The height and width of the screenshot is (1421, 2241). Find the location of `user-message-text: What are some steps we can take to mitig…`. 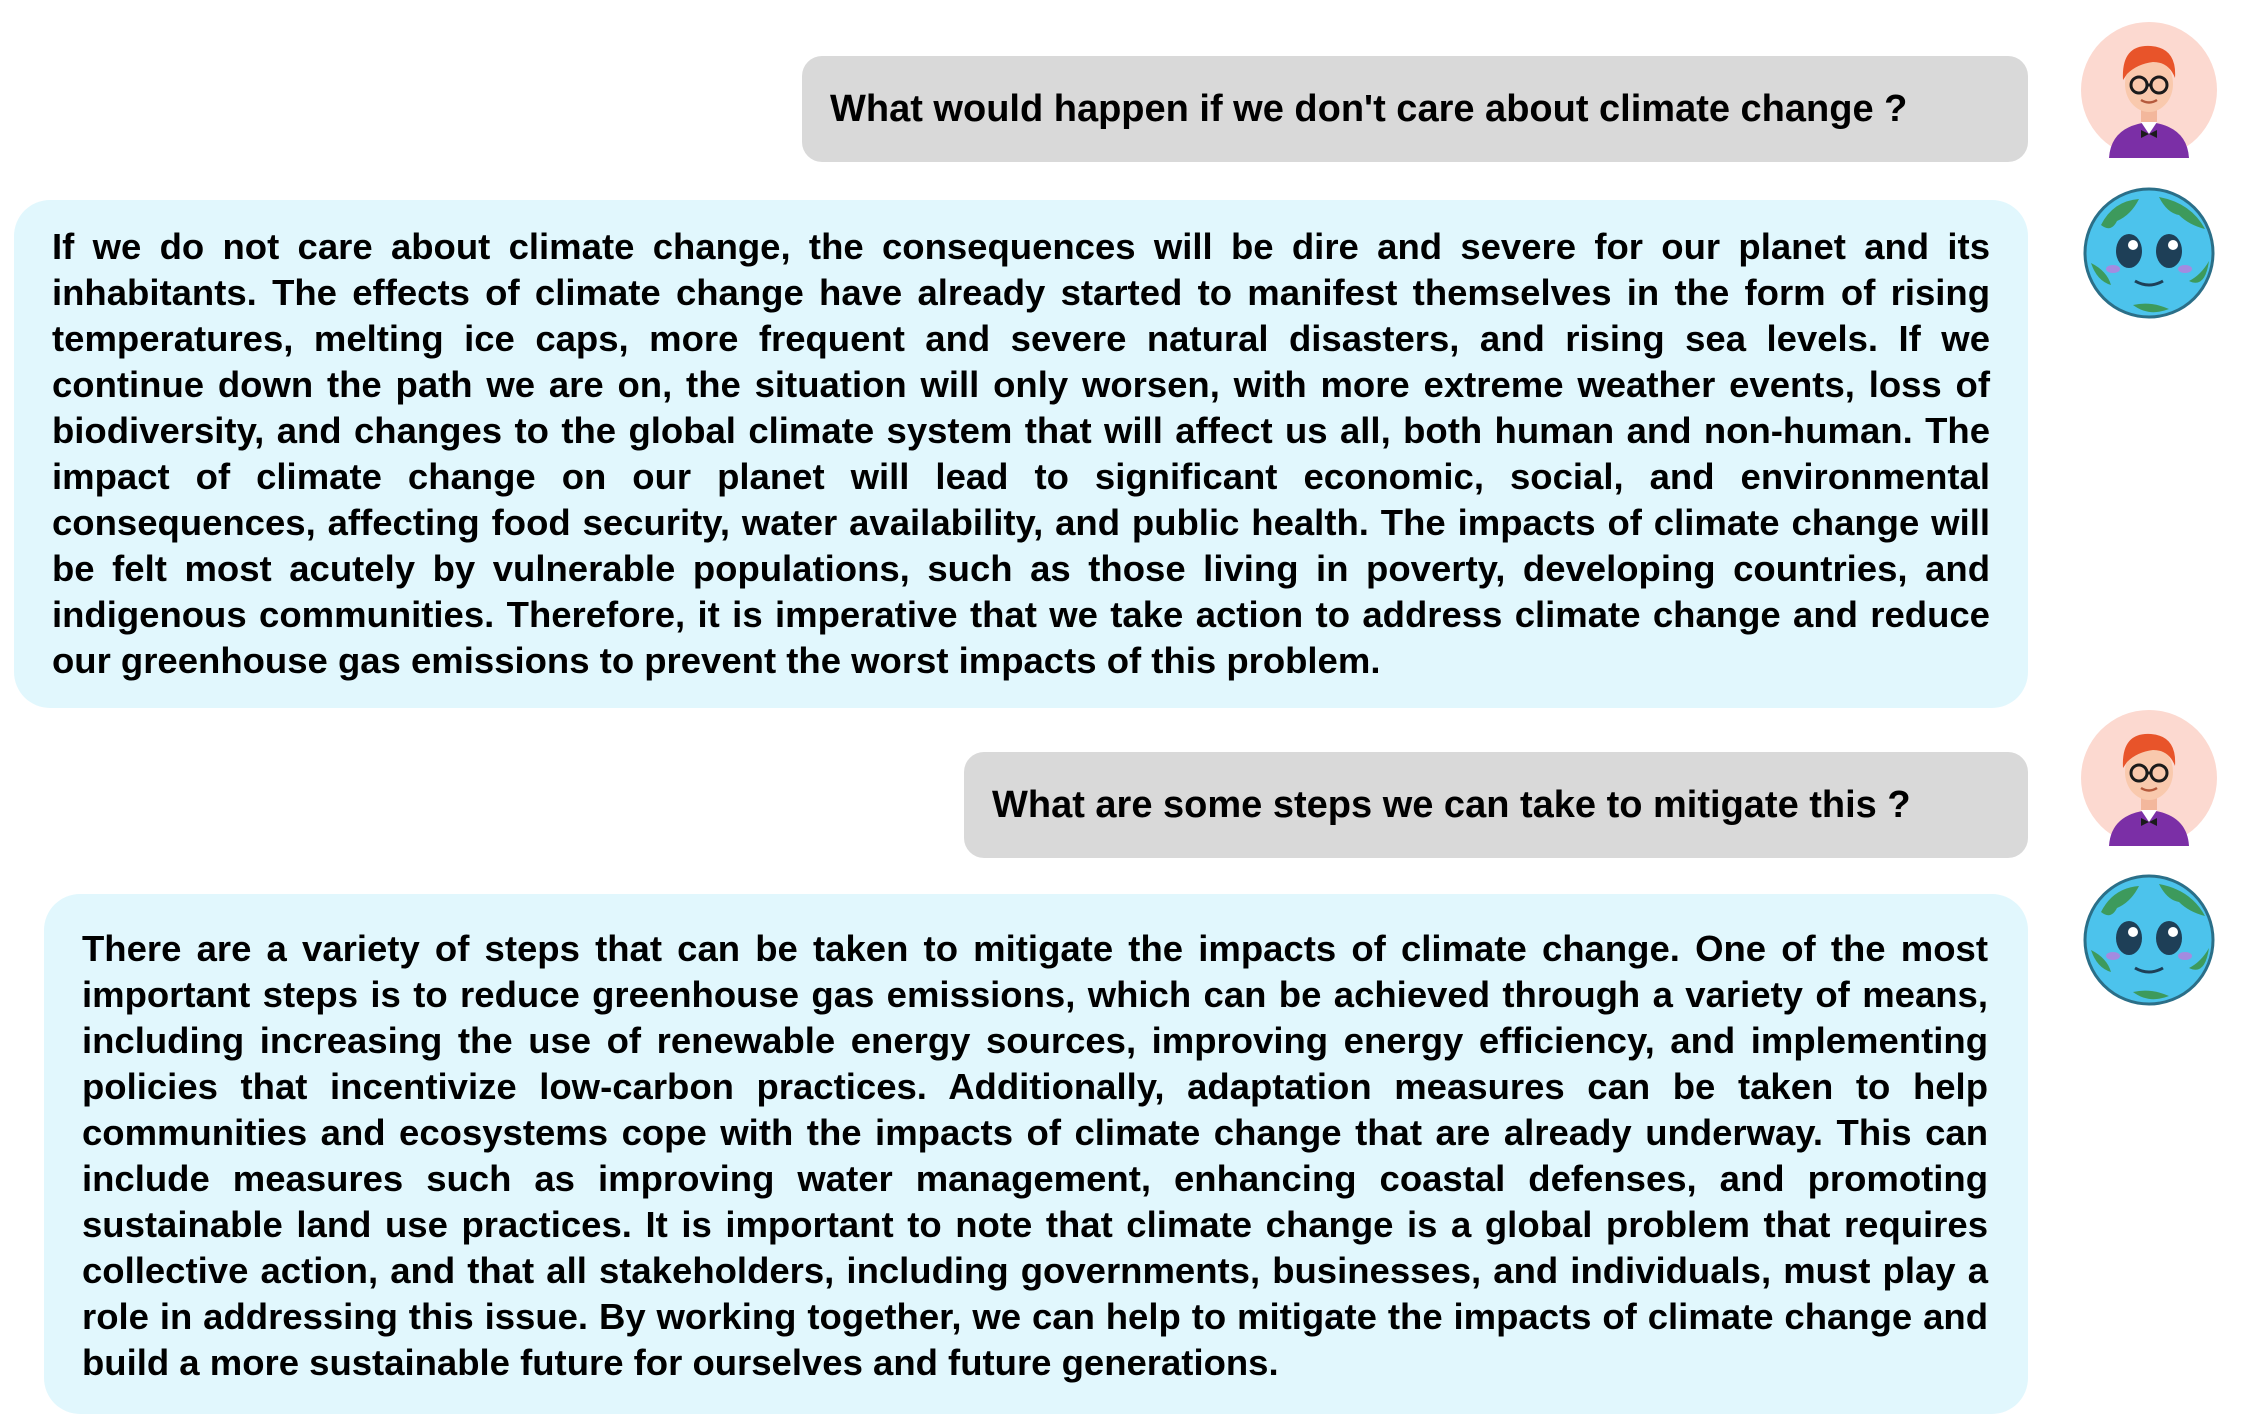

user-message-text: What are some steps we can take to mitig… is located at coordinates (1451, 805).